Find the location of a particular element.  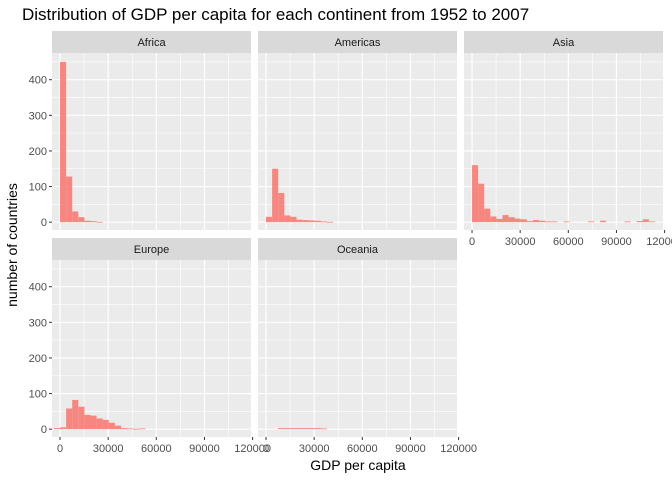

facet-asia: Asia 0 30000 60000 90000 120000 is located at coordinates (568, 139).